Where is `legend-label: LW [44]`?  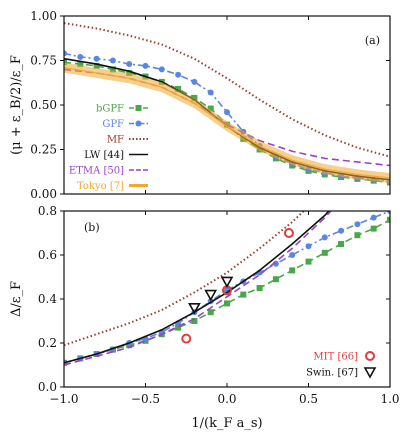 legend-label: LW [44] is located at coordinates (104, 155).